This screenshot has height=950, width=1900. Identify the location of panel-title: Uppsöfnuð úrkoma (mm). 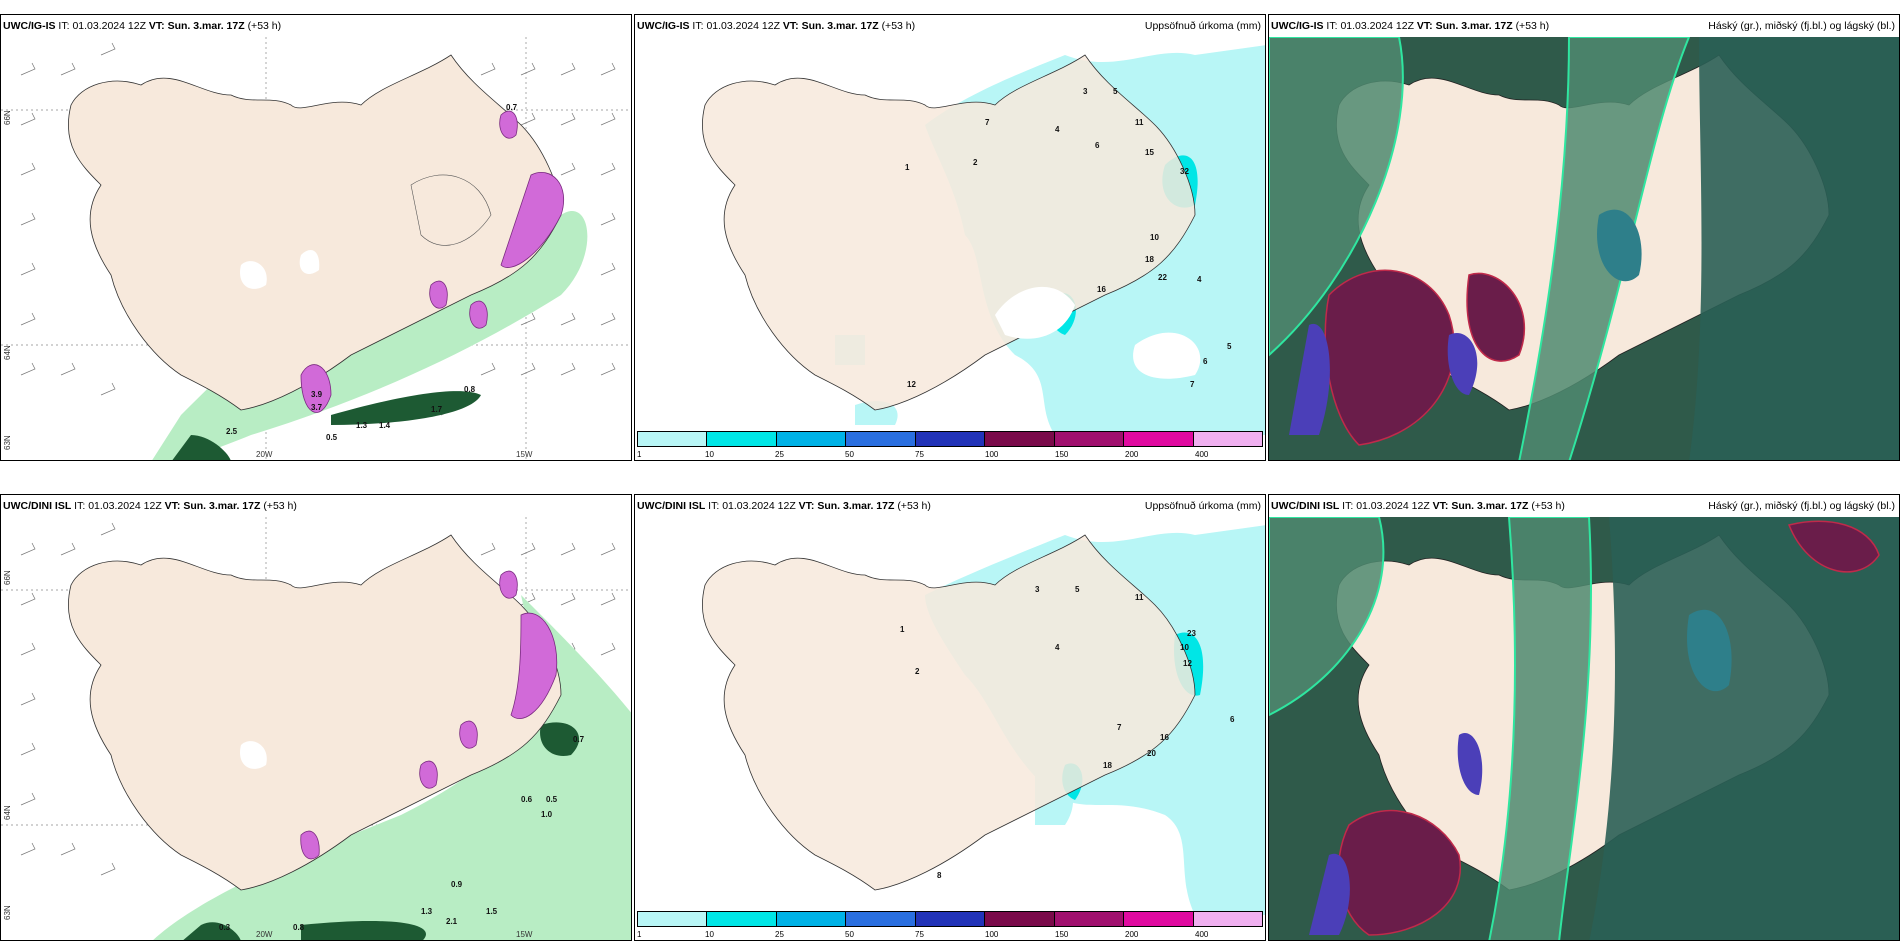
(1202, 506).